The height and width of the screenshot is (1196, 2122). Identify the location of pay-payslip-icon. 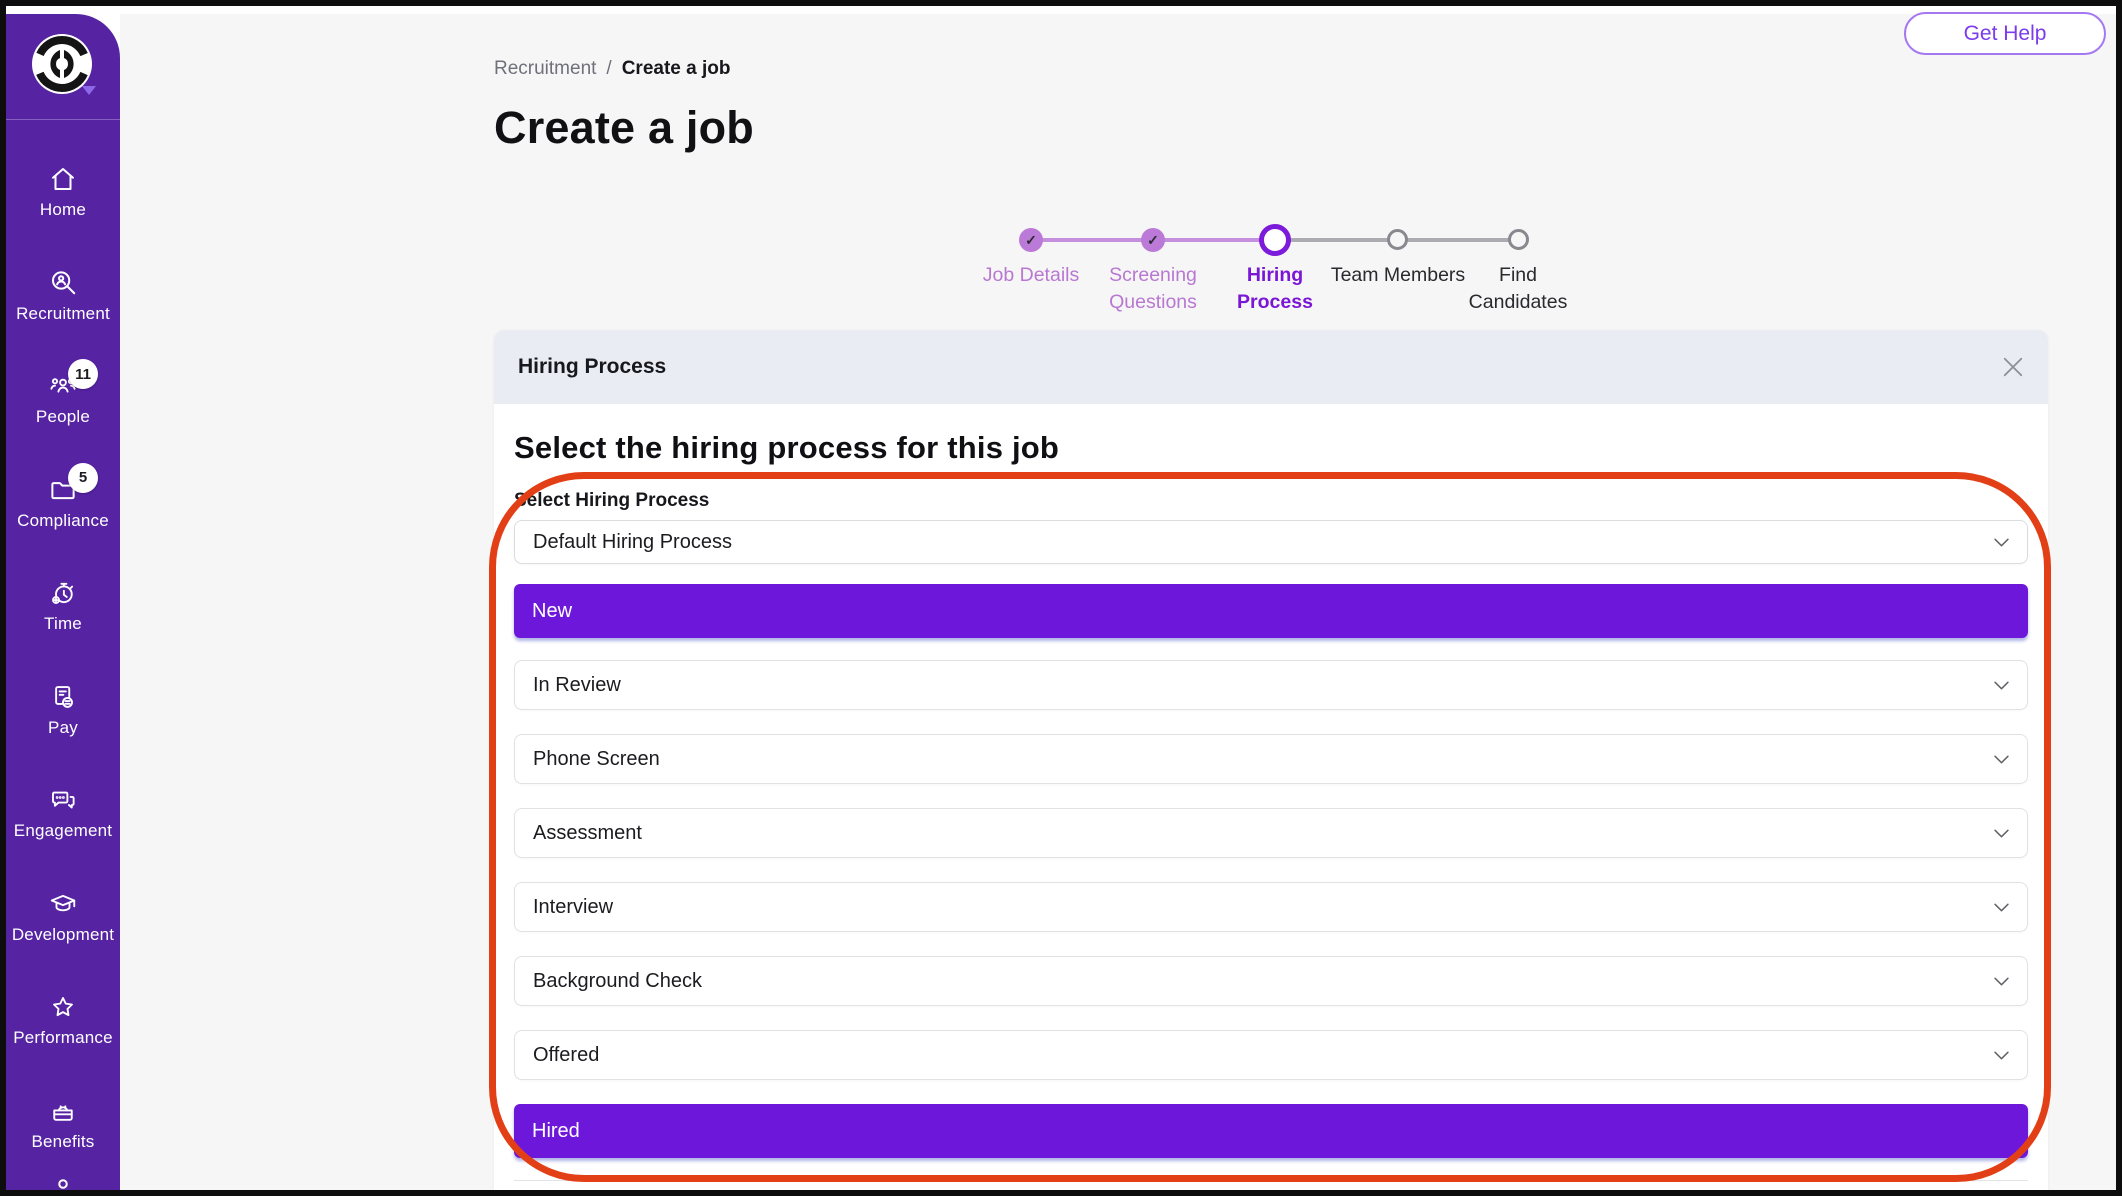
(63, 697).